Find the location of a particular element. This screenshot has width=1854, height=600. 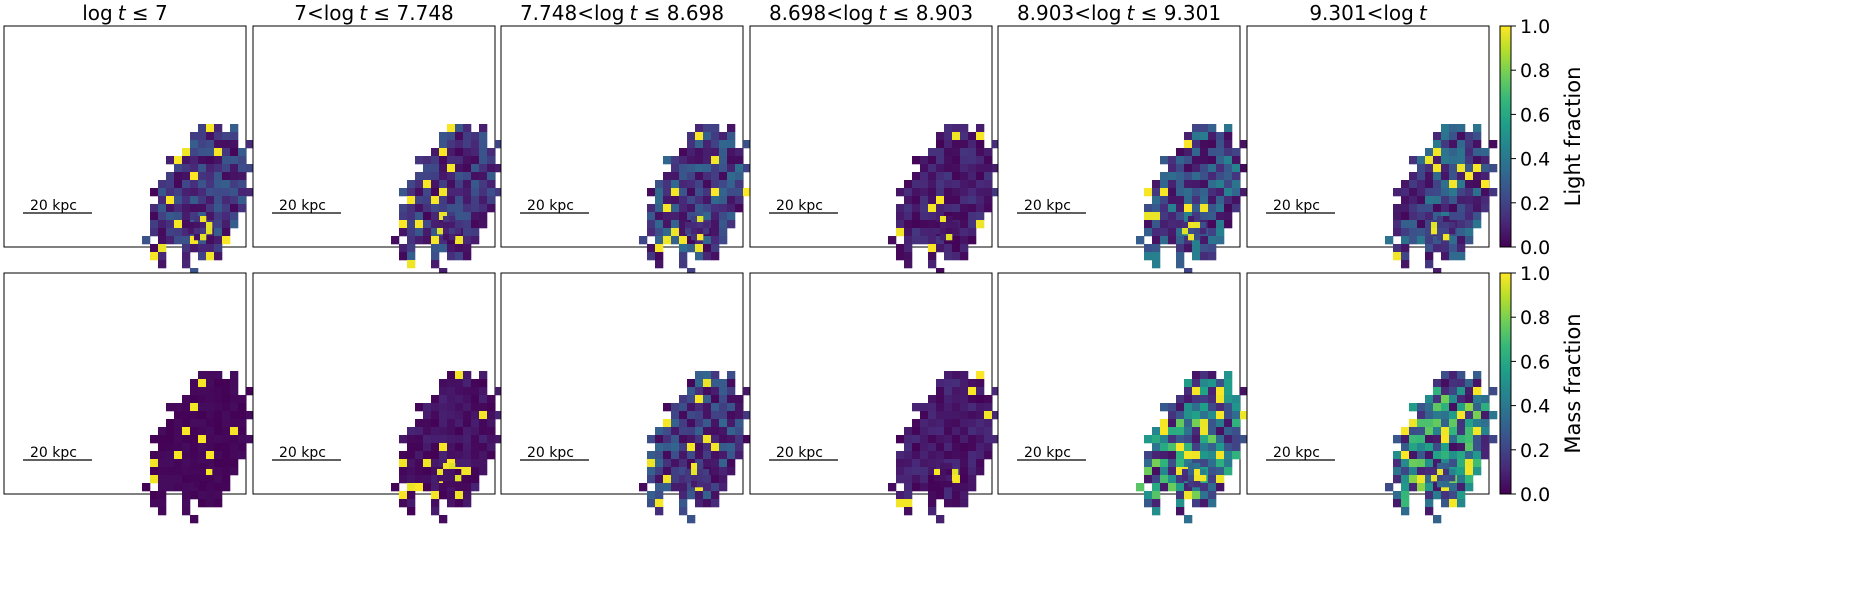

colorbar-tick-label: 0.0 is located at coordinates (1535, 248).